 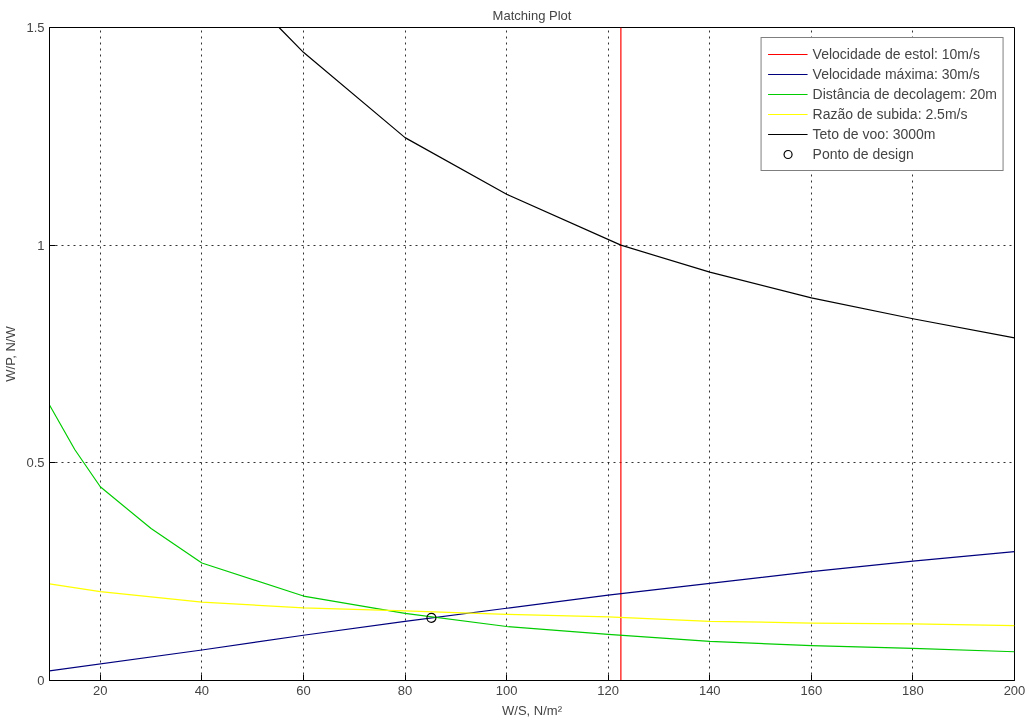 I want to click on y-axis-title: W/P, N/W, so click(x=11, y=353).